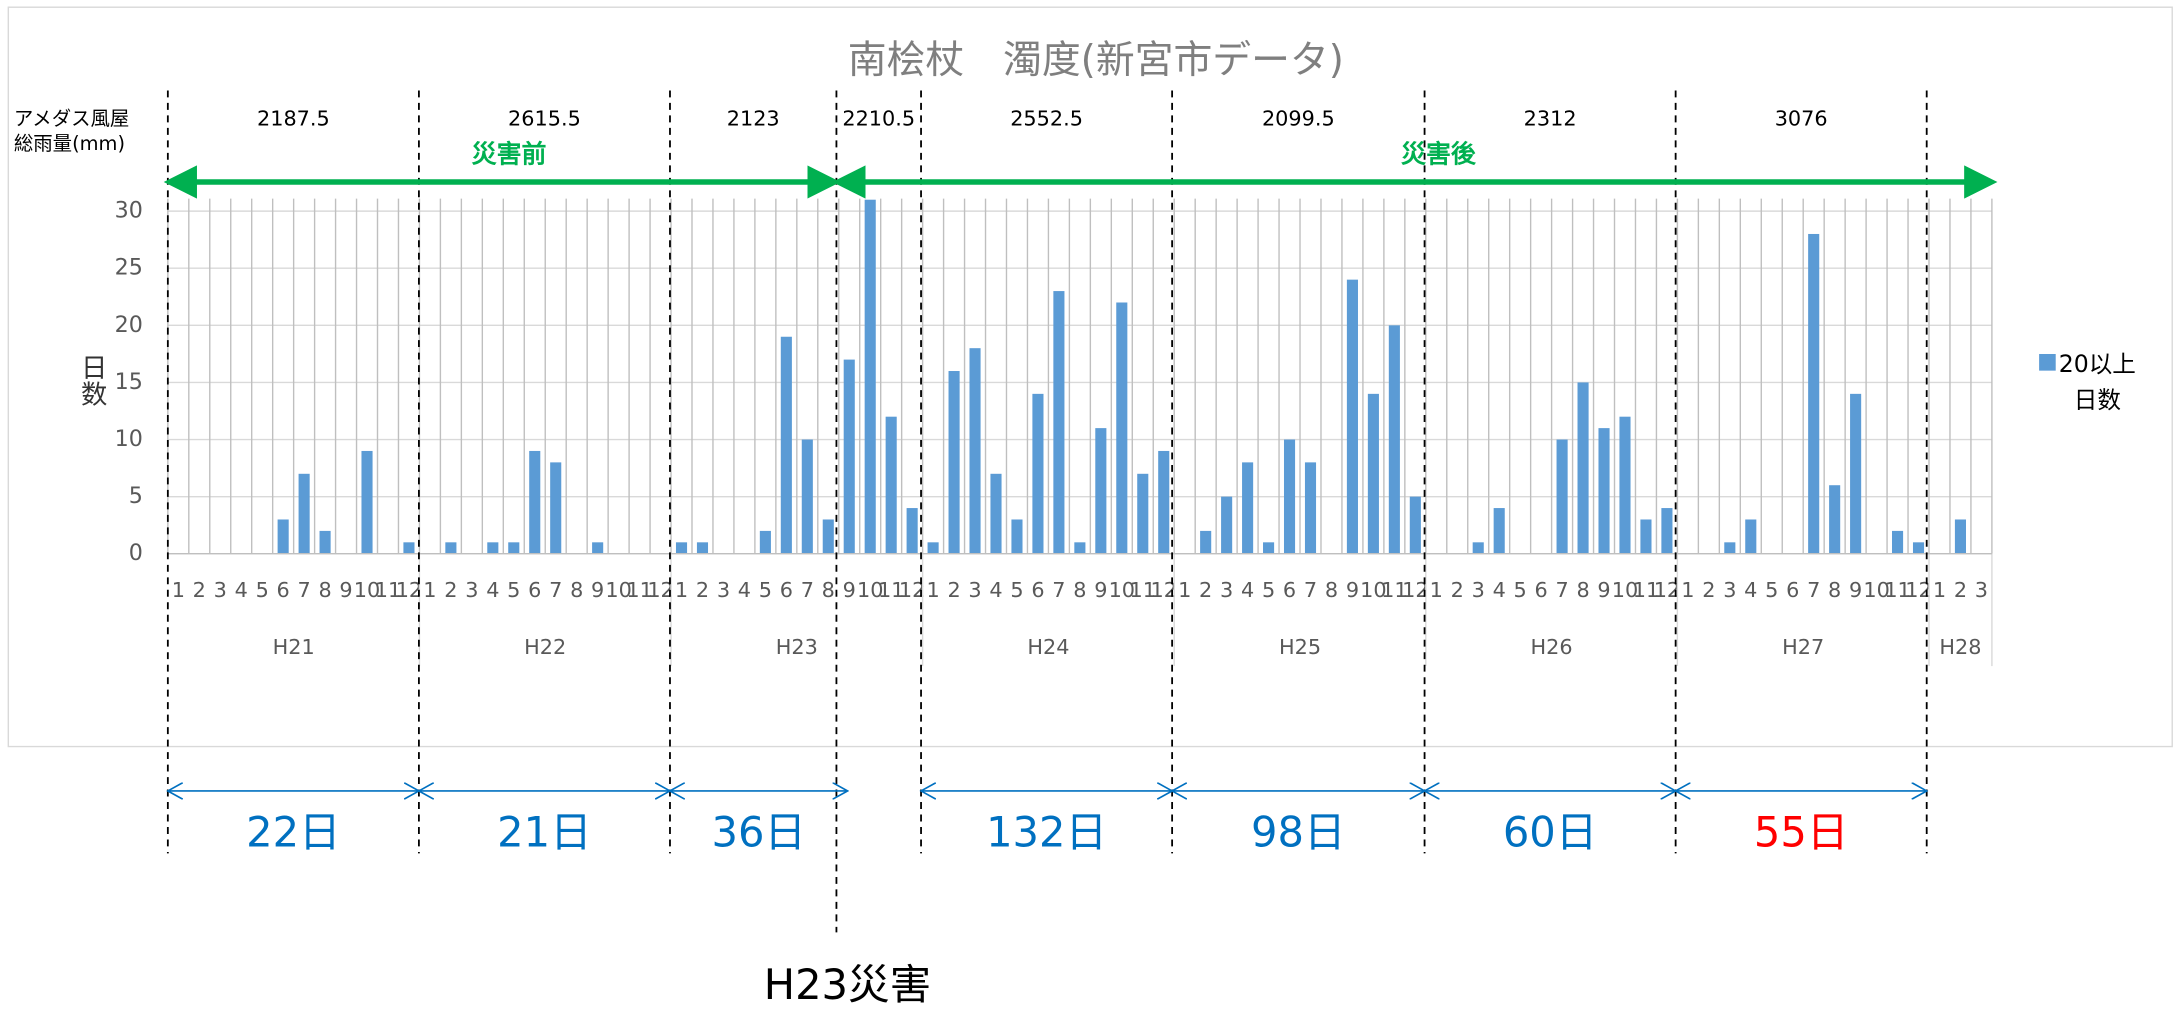 The width and height of the screenshot is (2175, 1009). Describe the element at coordinates (136, 496) in the screenshot. I see `y-tick-label: 5` at that location.